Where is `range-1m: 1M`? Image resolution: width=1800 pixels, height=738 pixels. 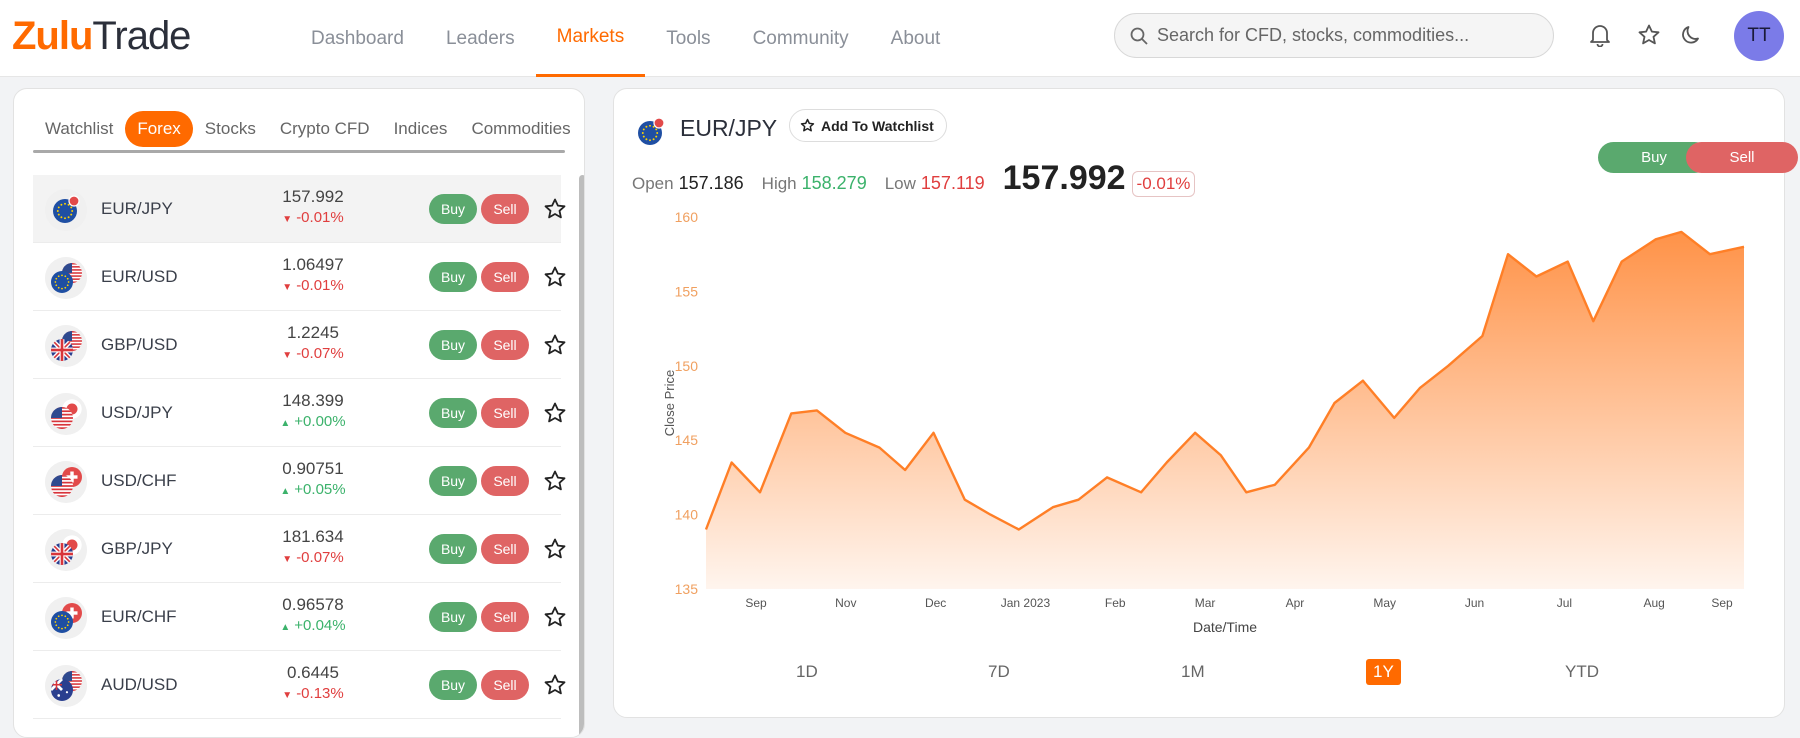
range-1m: 1M is located at coordinates (1193, 671).